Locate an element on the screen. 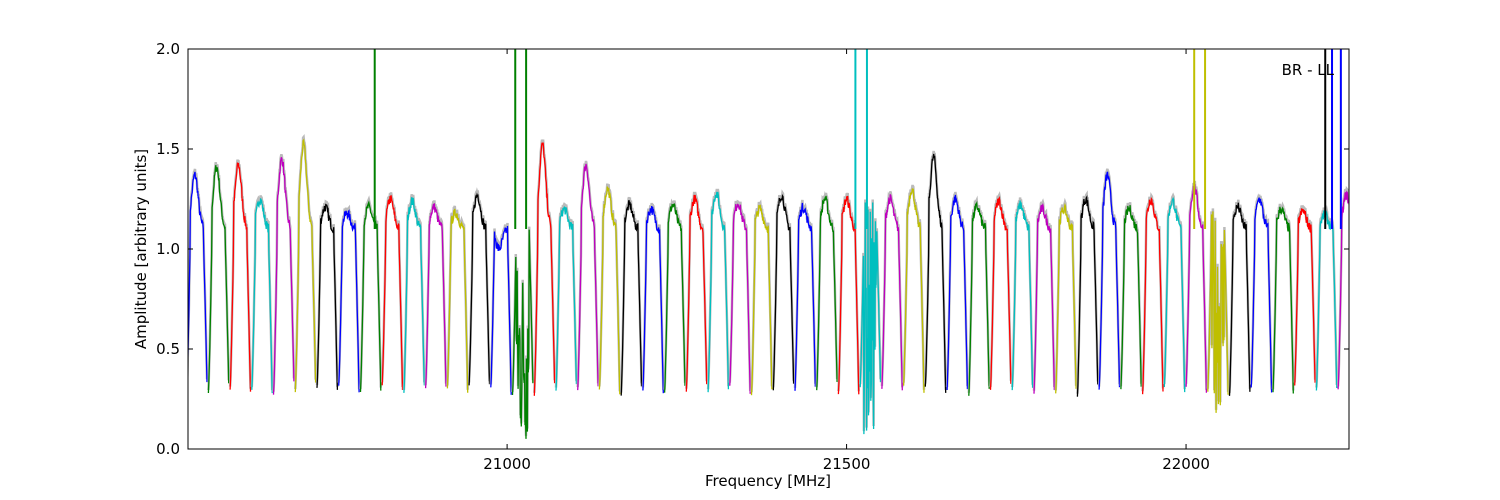 The image size is (1500, 500). y-tick-label: 1.0 is located at coordinates (168, 249).